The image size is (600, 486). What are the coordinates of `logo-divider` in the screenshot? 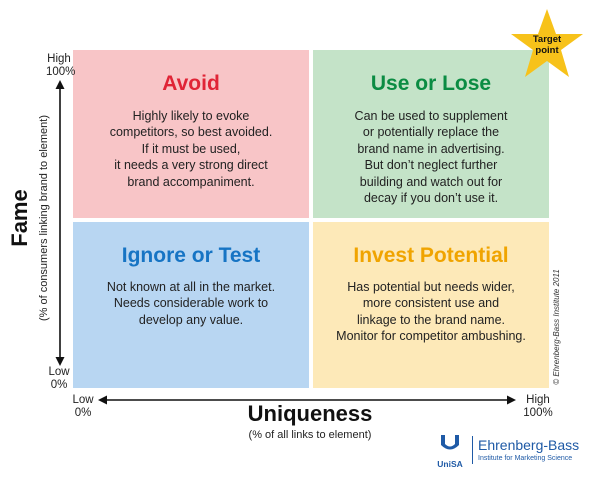 It's located at (472, 450).